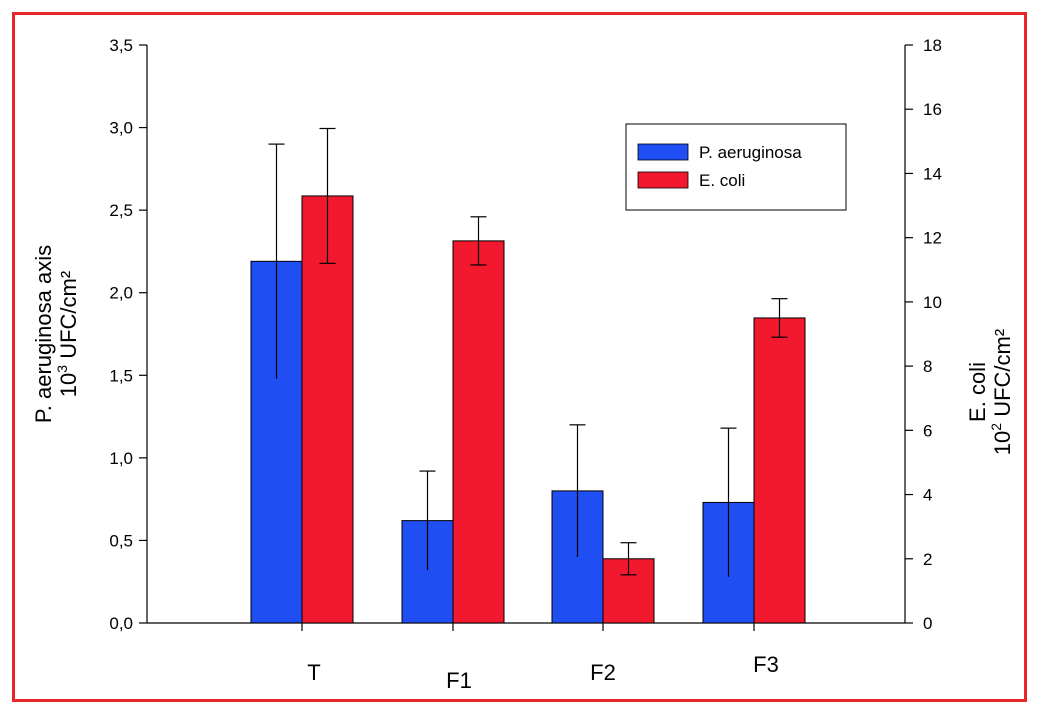 The width and height of the screenshot is (1041, 718). I want to click on right-y-tick-label: 8, so click(927, 366).